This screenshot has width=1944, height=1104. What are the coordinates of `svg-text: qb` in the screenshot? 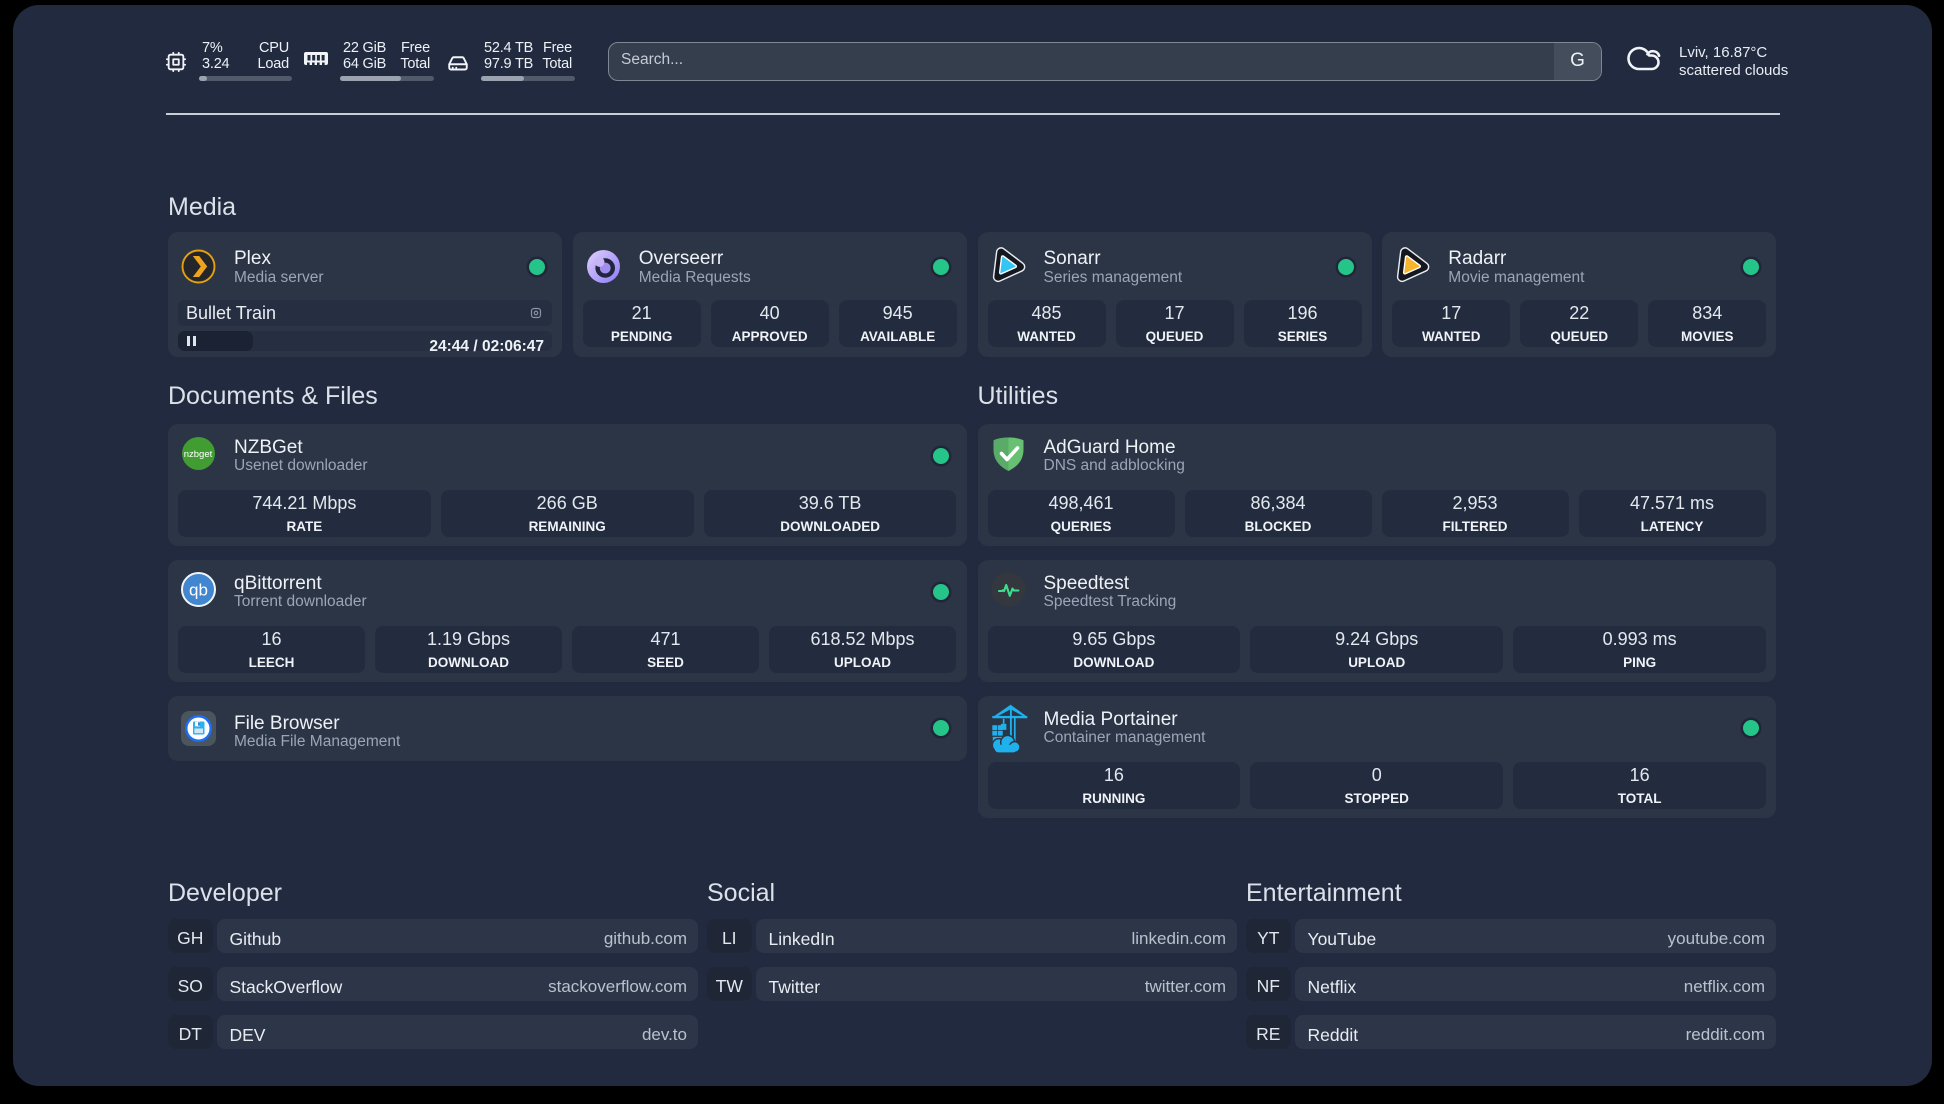 It's located at (198, 590).